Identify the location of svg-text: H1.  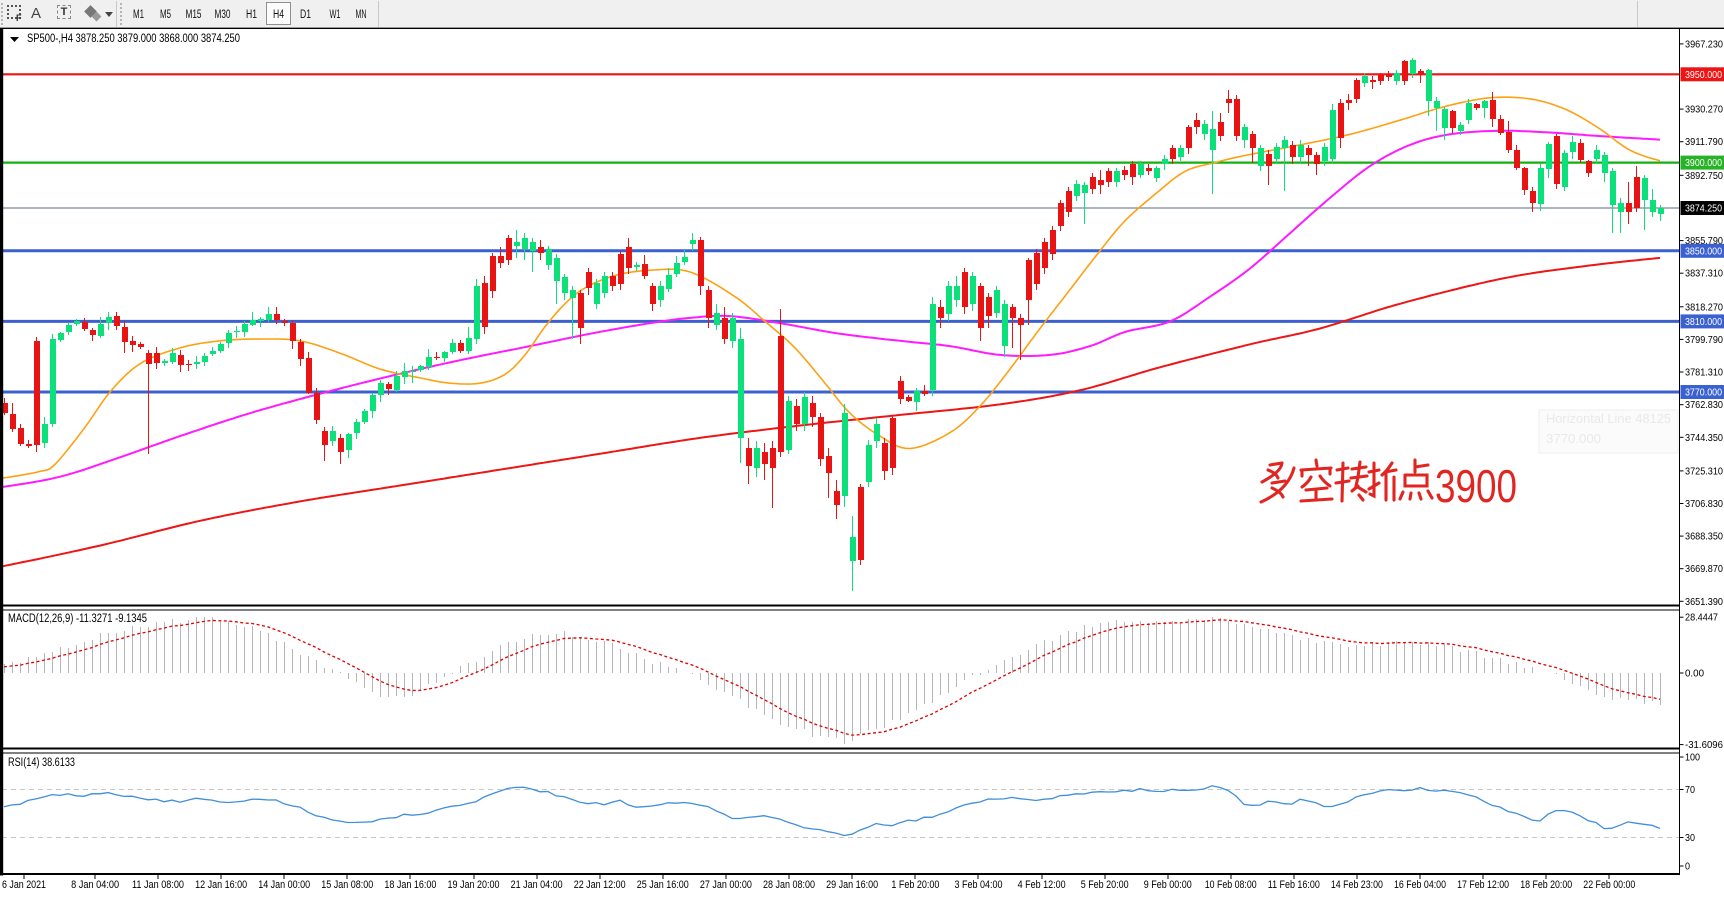
(251, 15).